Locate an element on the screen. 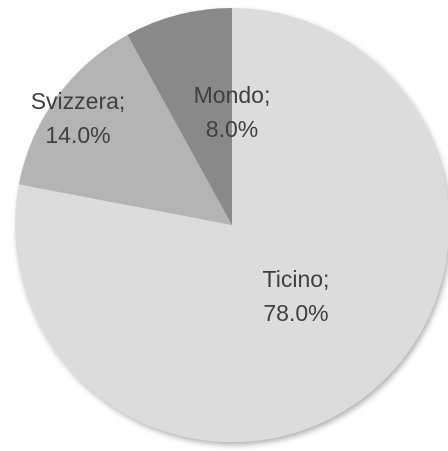  slice-value-label: 78.0% is located at coordinates (295, 313).